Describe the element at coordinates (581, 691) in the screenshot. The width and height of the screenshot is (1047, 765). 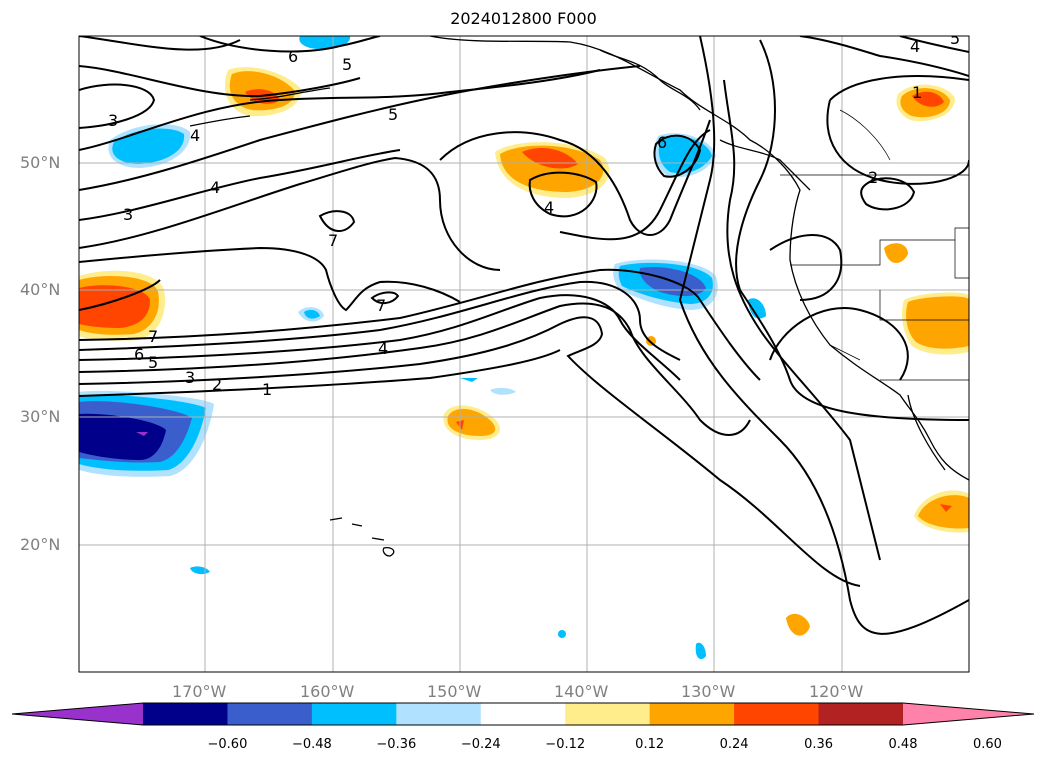
I see `lon-label: 140°W` at that location.